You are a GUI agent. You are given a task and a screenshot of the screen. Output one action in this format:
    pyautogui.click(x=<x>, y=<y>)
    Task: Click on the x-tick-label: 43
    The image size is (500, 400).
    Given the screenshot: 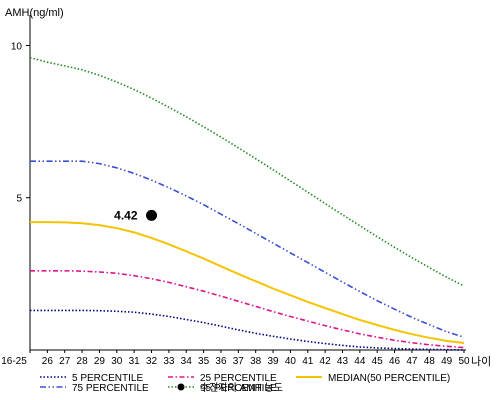 What is the action you would take?
    pyautogui.click(x=343, y=361)
    